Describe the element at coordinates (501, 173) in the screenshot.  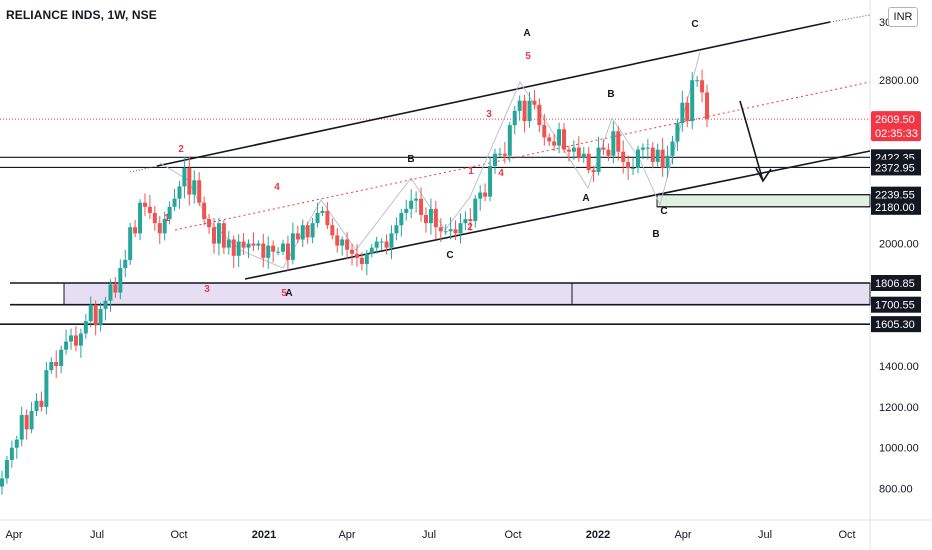
I see `wave-label: 4` at that location.